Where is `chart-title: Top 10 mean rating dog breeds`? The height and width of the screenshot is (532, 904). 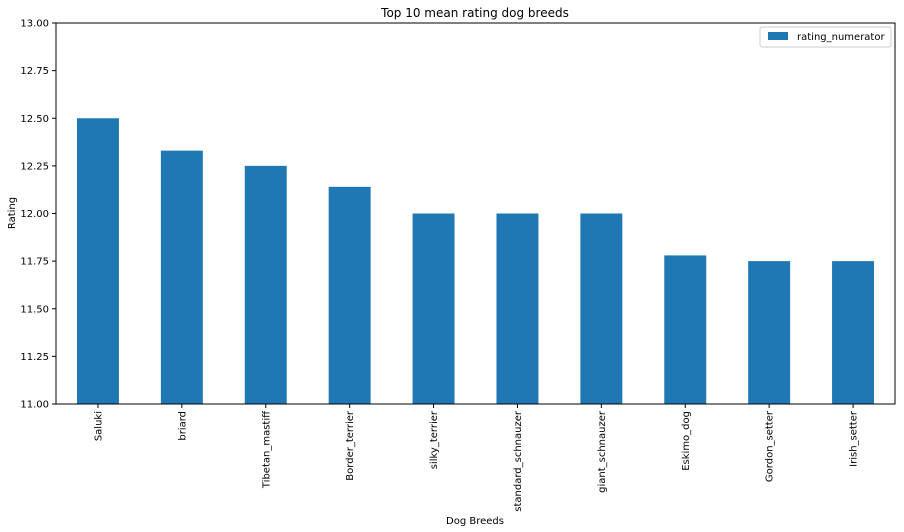 chart-title: Top 10 mean rating dog breeds is located at coordinates (474, 13).